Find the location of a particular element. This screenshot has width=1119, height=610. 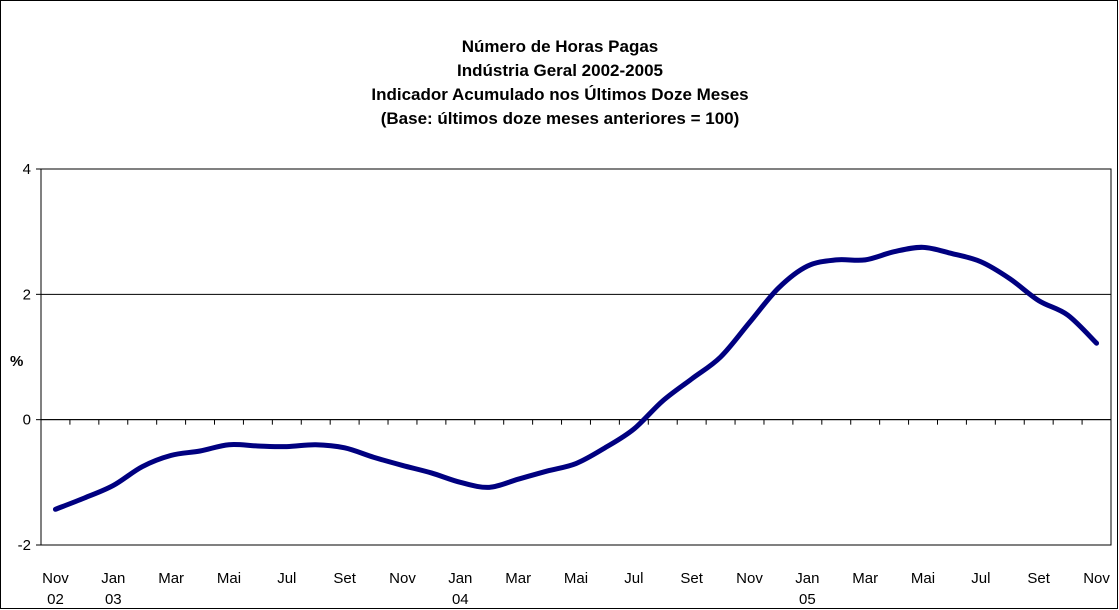

y-tick-label: 0 is located at coordinates (27, 420).